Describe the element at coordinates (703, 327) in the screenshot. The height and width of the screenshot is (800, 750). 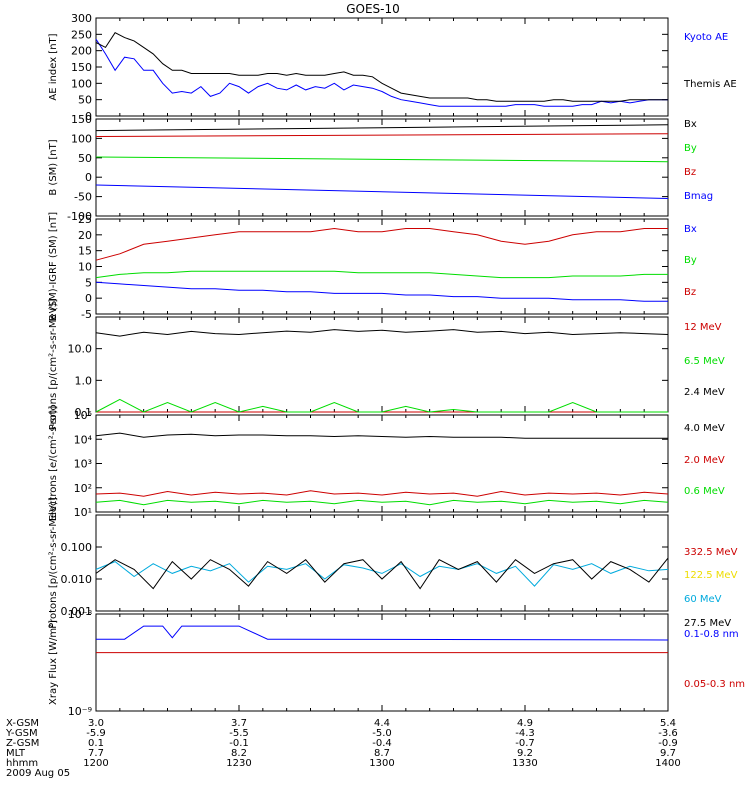
I see `legend-entry: 12 MeV` at that location.